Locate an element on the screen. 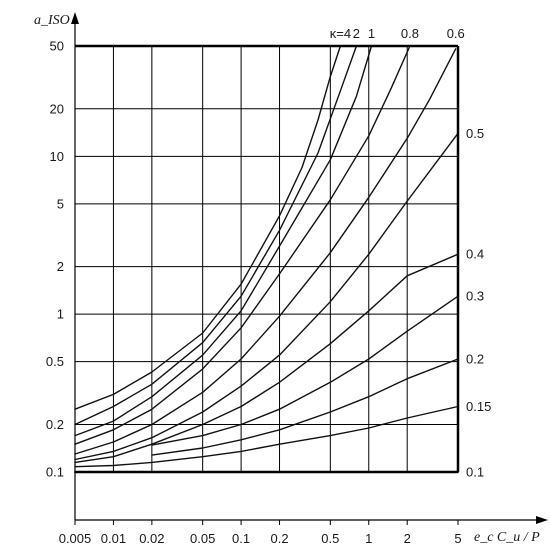  y-tick-label: 10 is located at coordinates (57, 156).